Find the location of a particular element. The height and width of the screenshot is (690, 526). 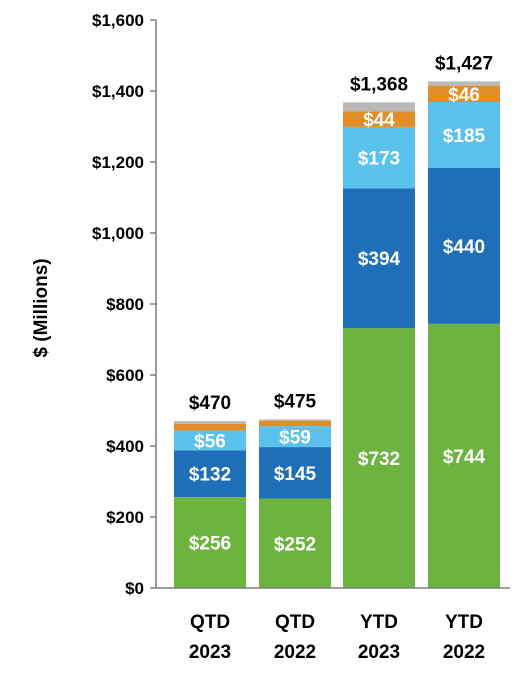

segment-data-label: $185 is located at coordinates (464, 136).